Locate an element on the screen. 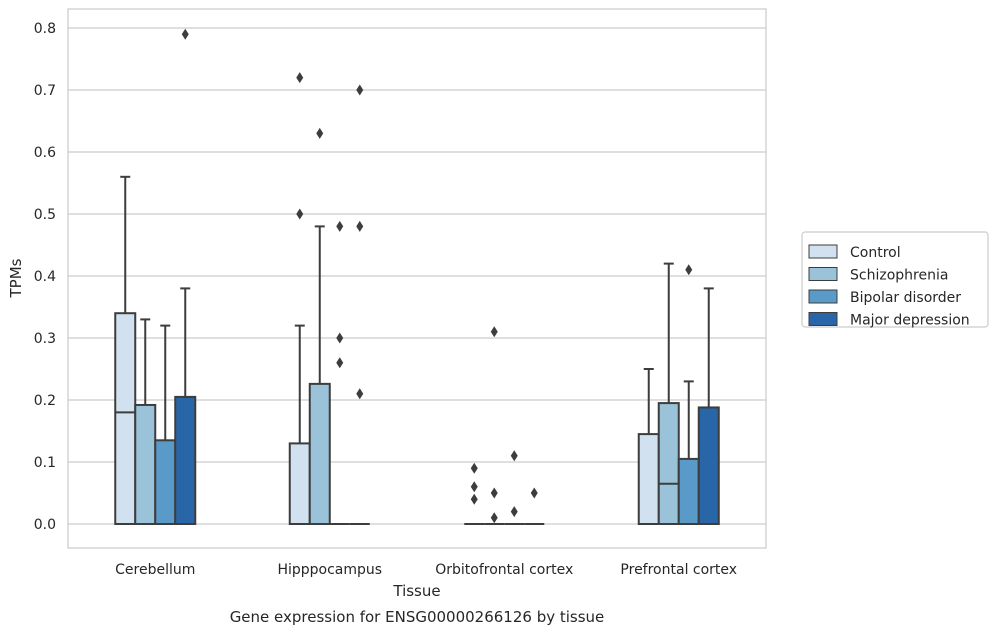 This screenshot has width=997, height=634. x-tick-label: Prefrontal cortex is located at coordinates (678, 570).